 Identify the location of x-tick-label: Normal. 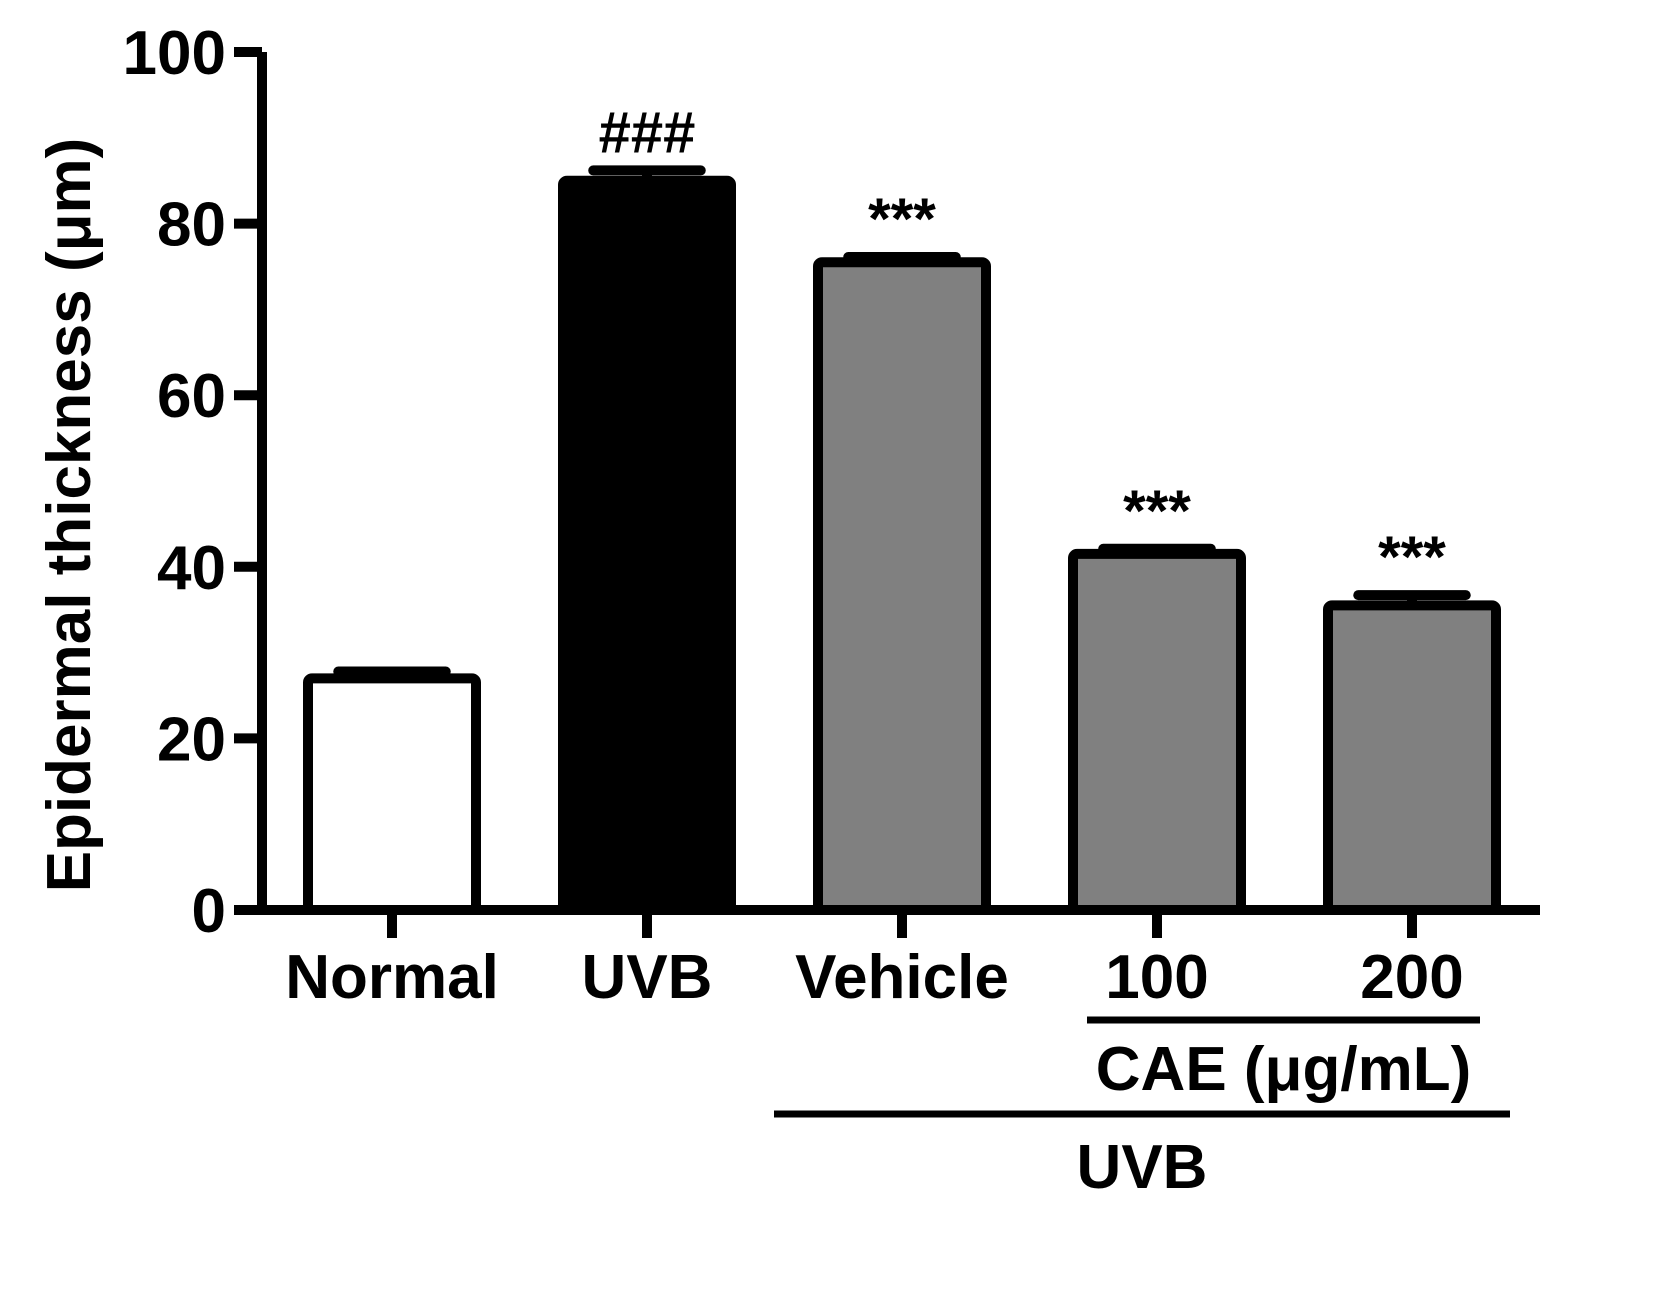
(392, 977).